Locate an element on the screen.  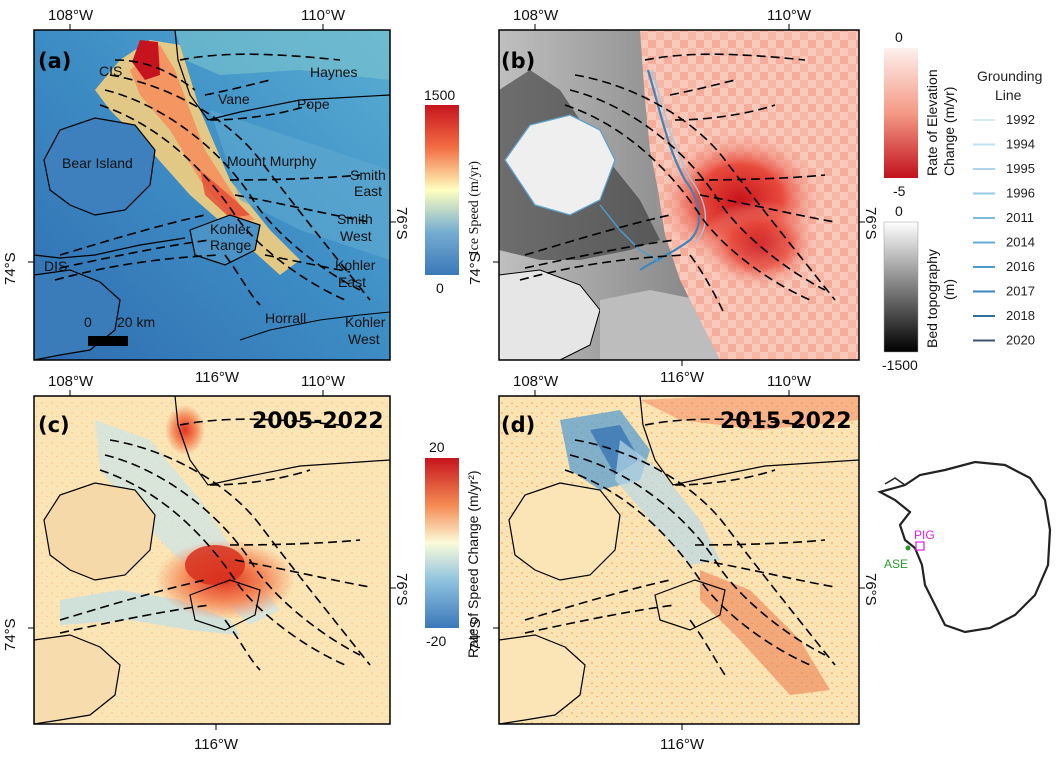
lat-label-74-b: 74°S is located at coordinates (475, 268).